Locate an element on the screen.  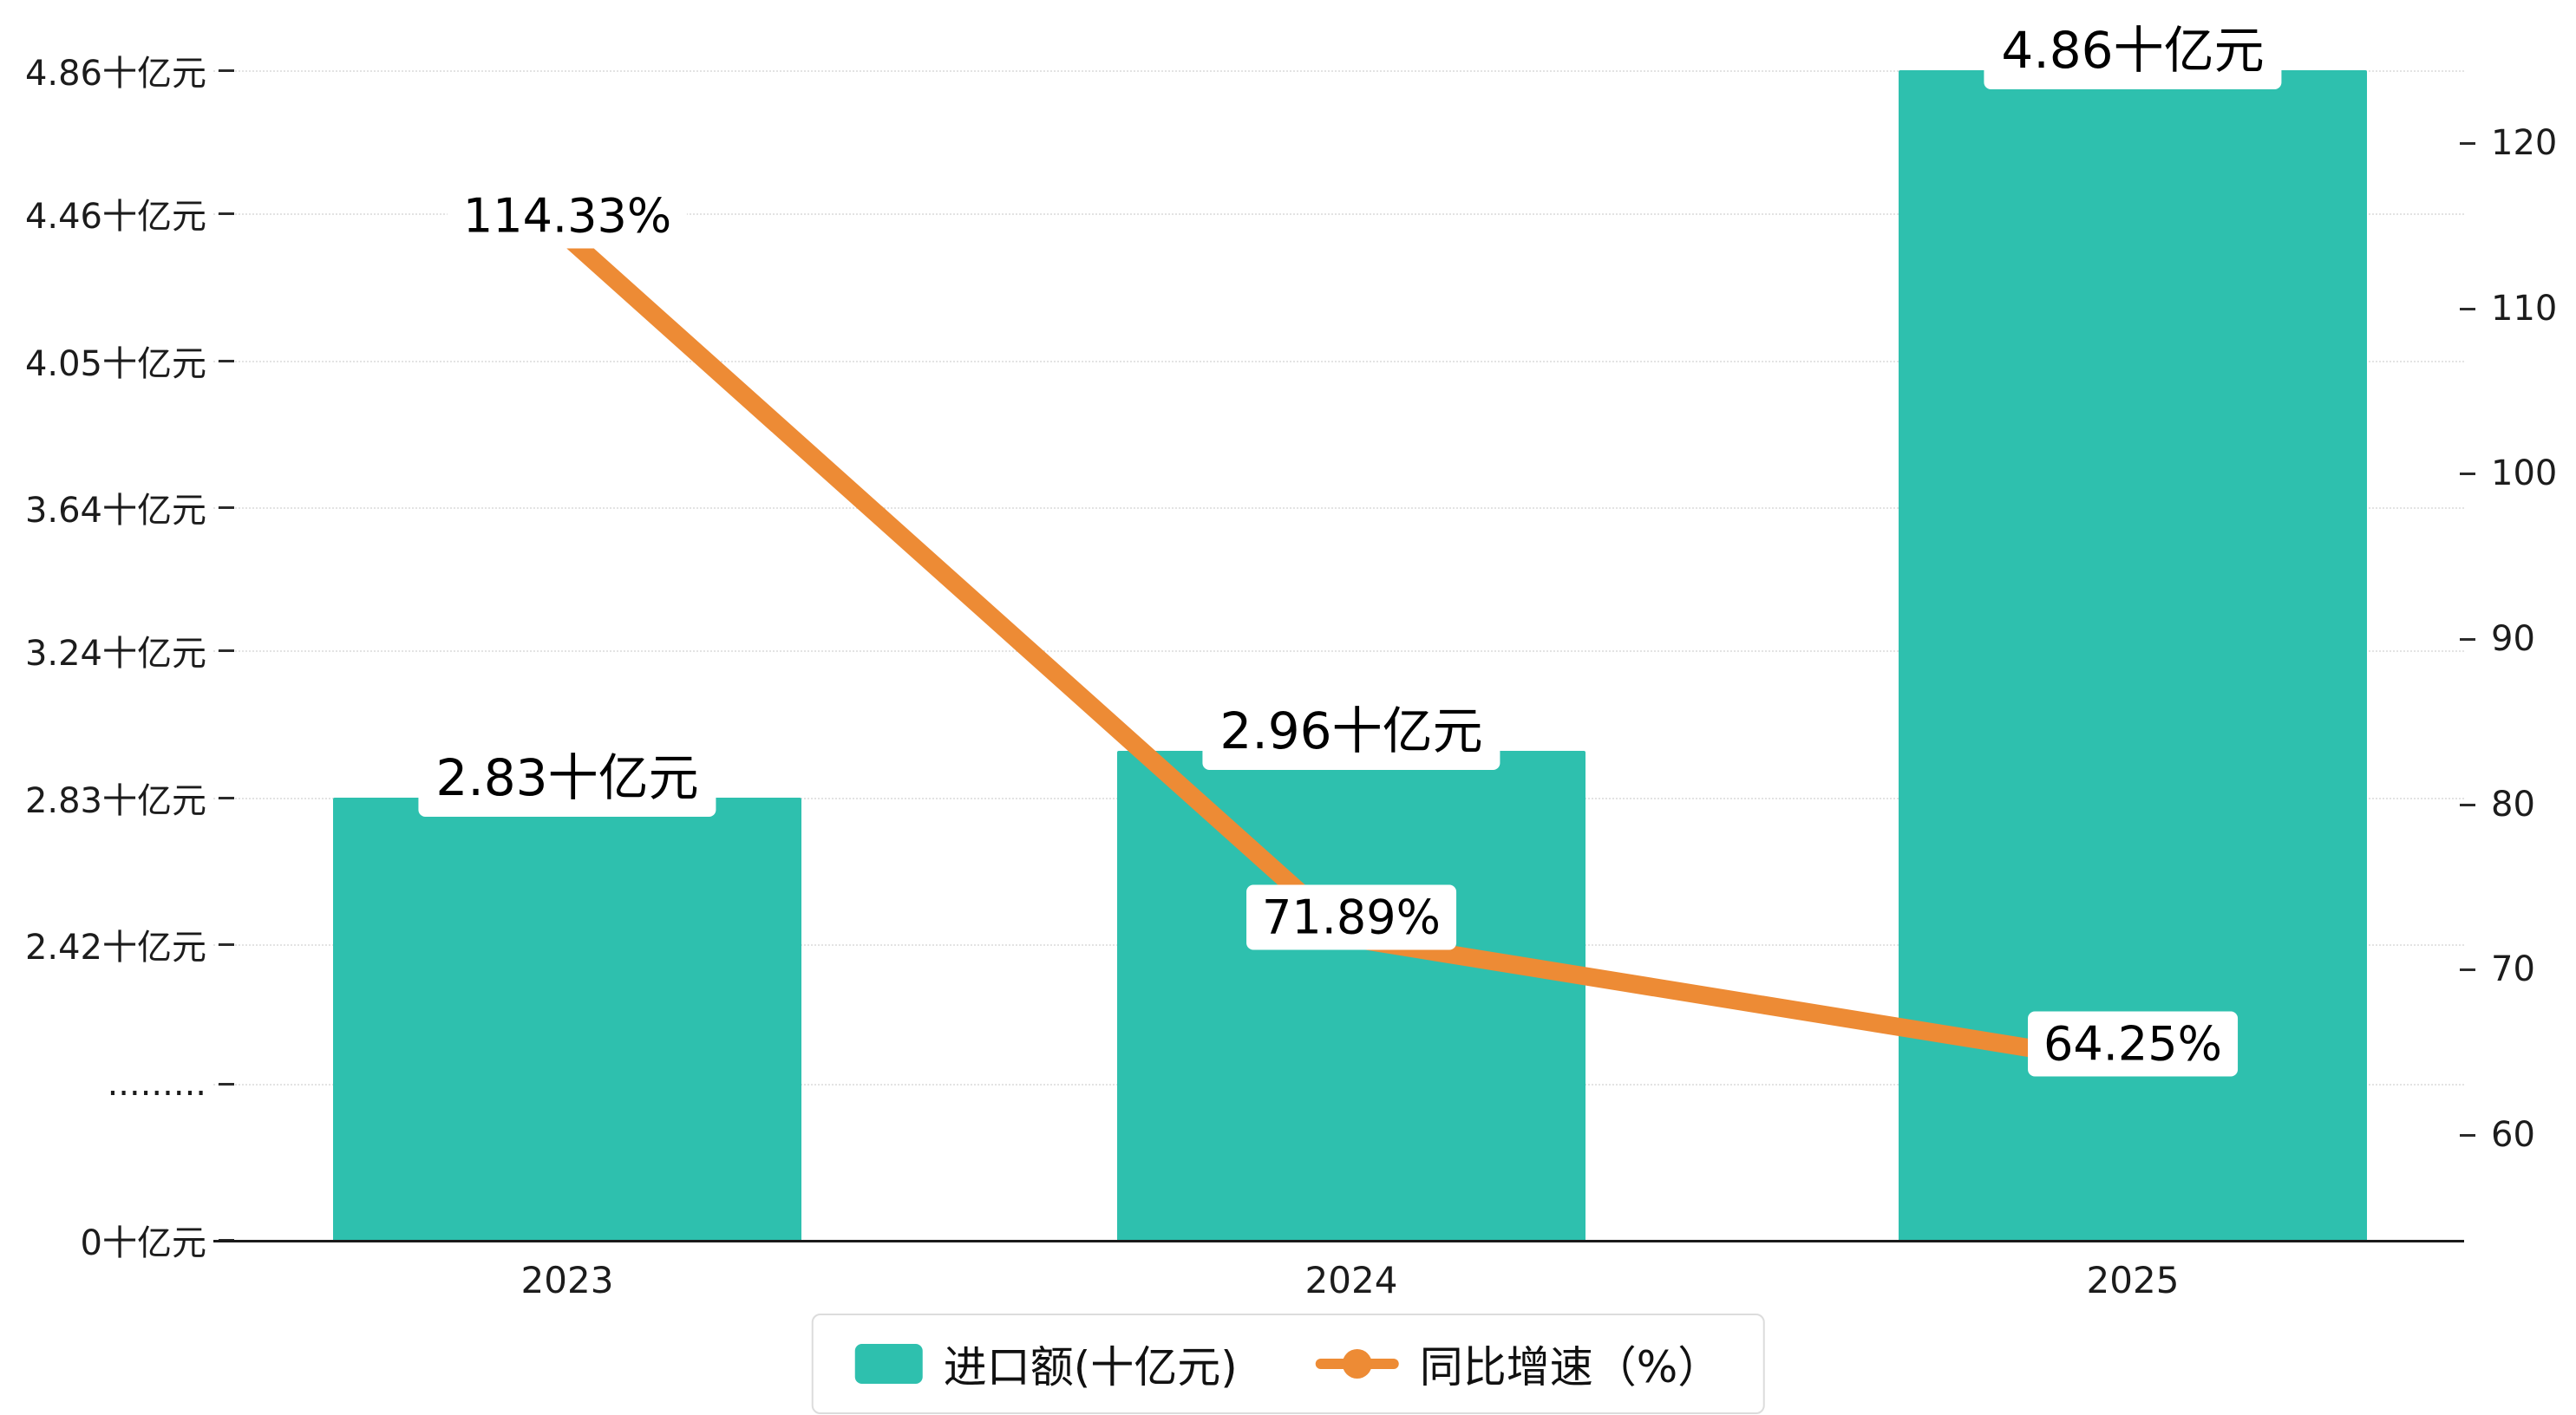
bar-value-label: 2.83十亿元 is located at coordinates (567, 773).